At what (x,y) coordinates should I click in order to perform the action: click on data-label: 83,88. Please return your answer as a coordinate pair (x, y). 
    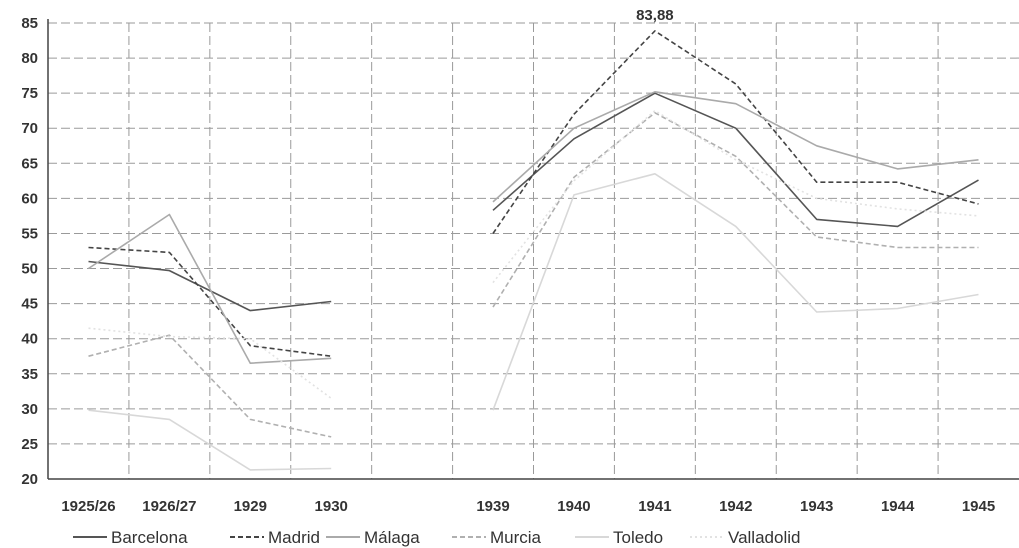
    Looking at the image, I should click on (655, 15).